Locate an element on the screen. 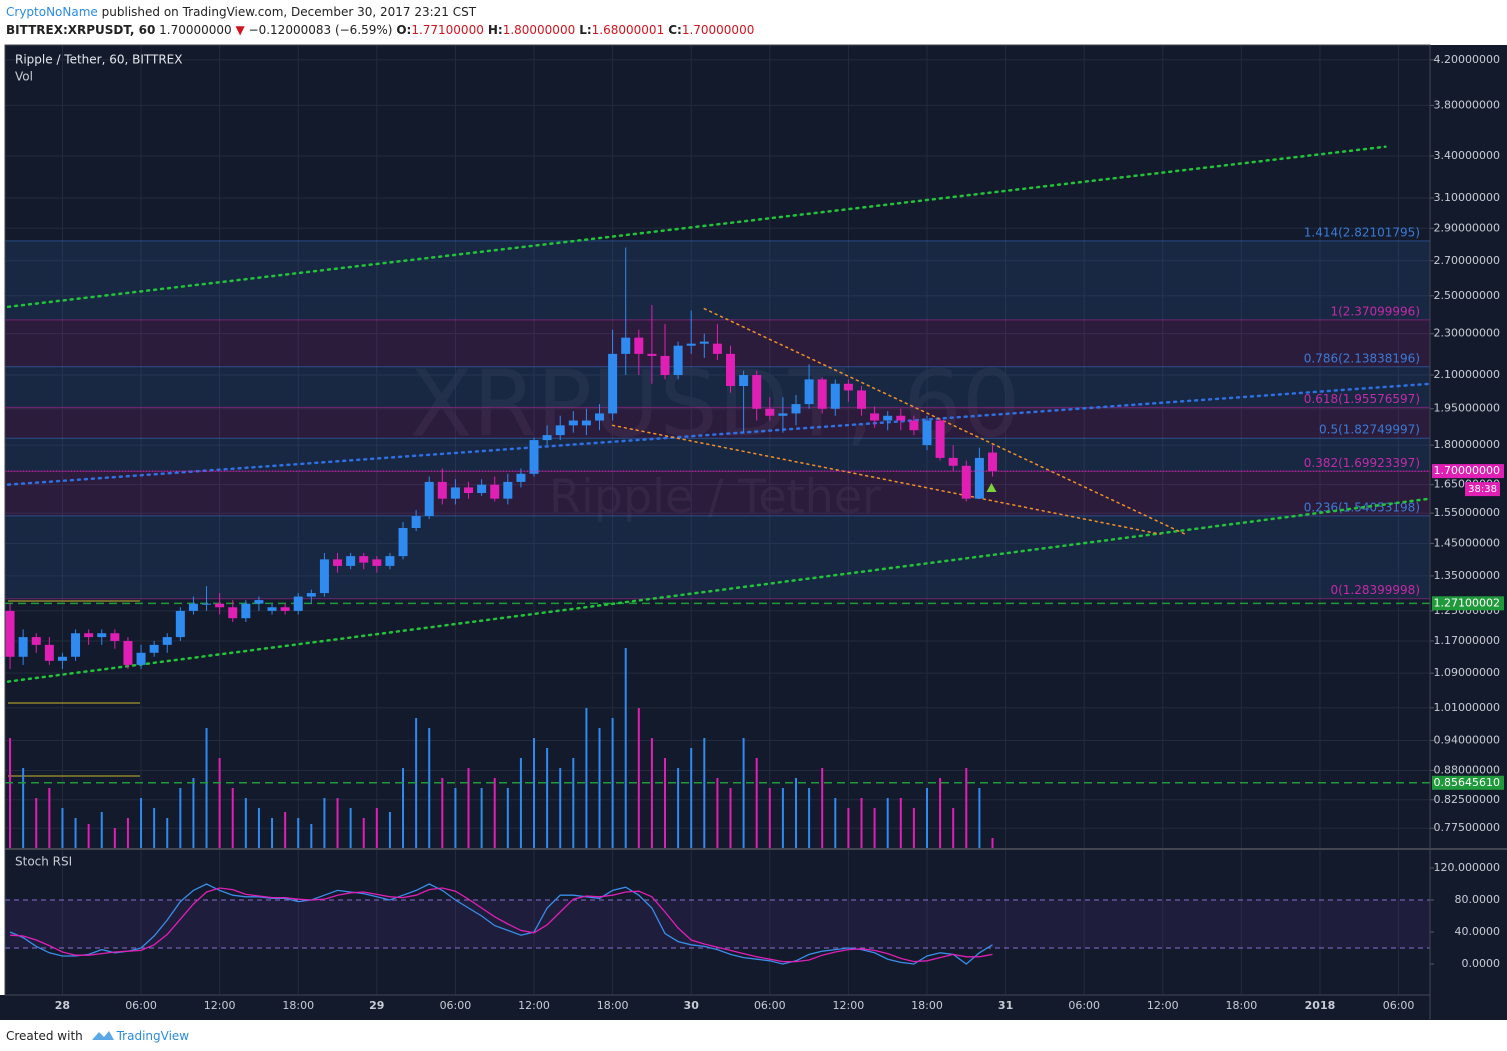 The image size is (1507, 1051). x-tick-label: 28 is located at coordinates (62, 1005).